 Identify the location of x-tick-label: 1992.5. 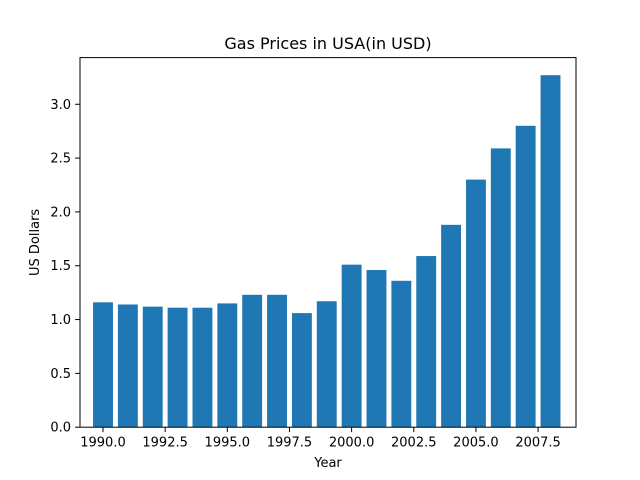
(165, 443).